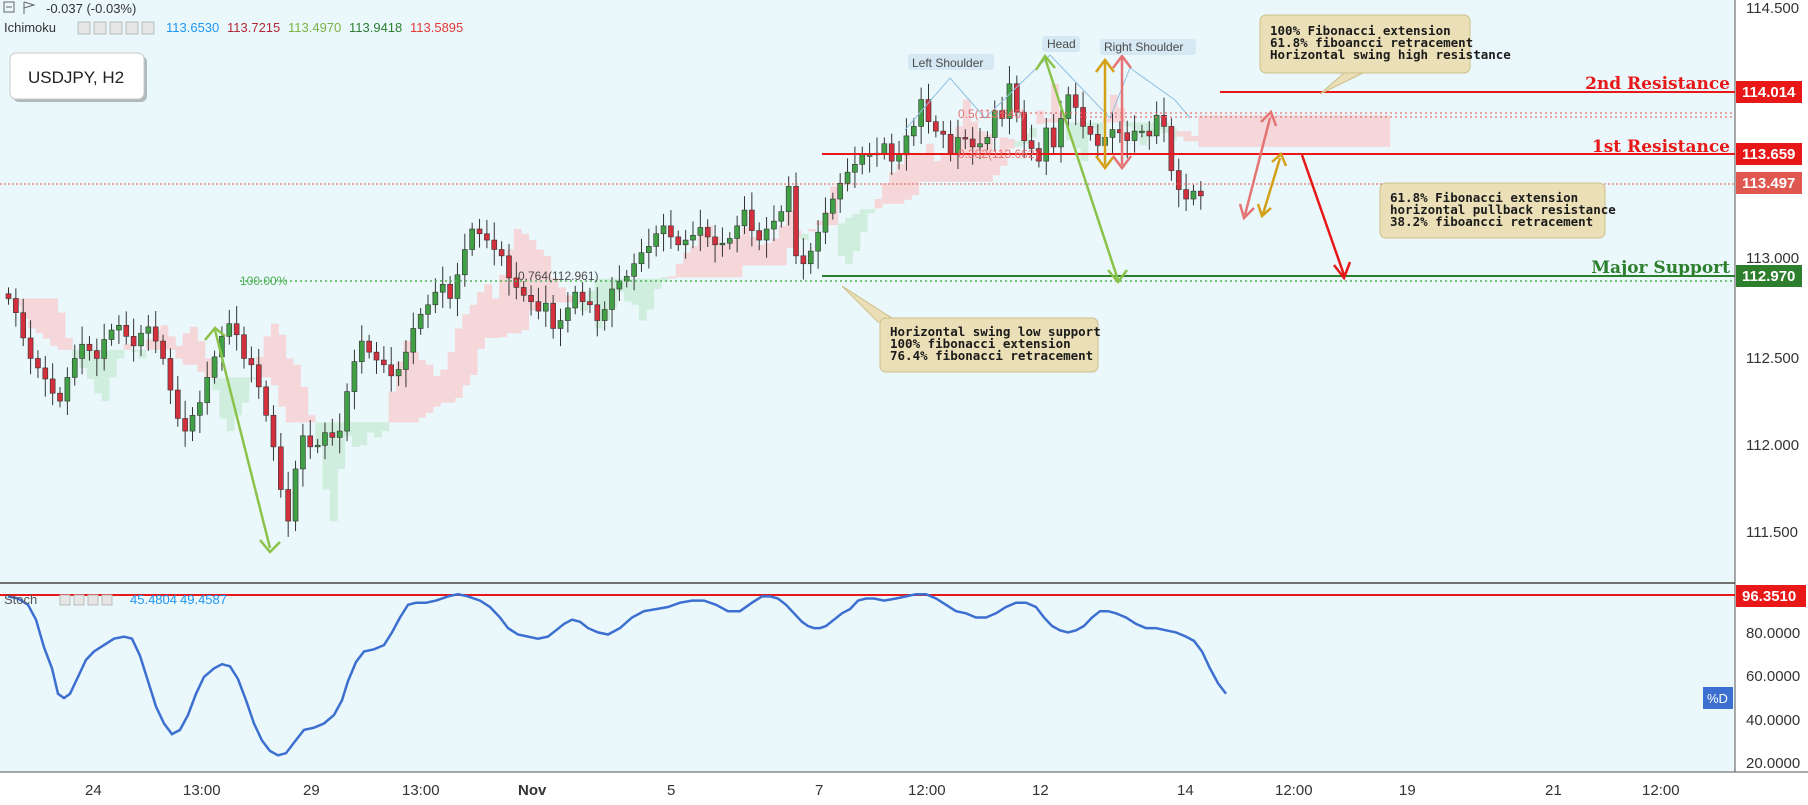 The width and height of the screenshot is (1808, 805). What do you see at coordinates (436, 27) in the screenshot?
I see `ichimoku-value-5: 113.5895` at bounding box center [436, 27].